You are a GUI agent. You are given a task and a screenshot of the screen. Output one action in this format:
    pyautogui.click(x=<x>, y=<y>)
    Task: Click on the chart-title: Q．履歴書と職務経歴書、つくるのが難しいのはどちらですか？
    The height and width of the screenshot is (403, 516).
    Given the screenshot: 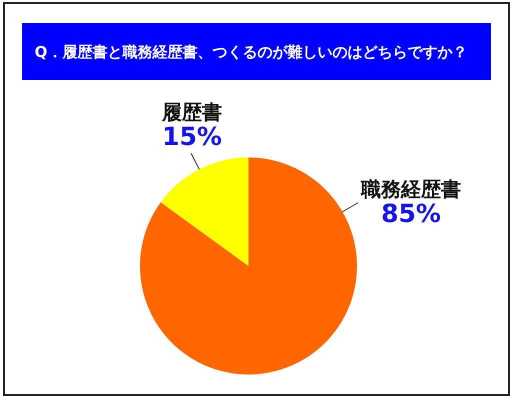 What is the action you would take?
    pyautogui.click(x=251, y=51)
    